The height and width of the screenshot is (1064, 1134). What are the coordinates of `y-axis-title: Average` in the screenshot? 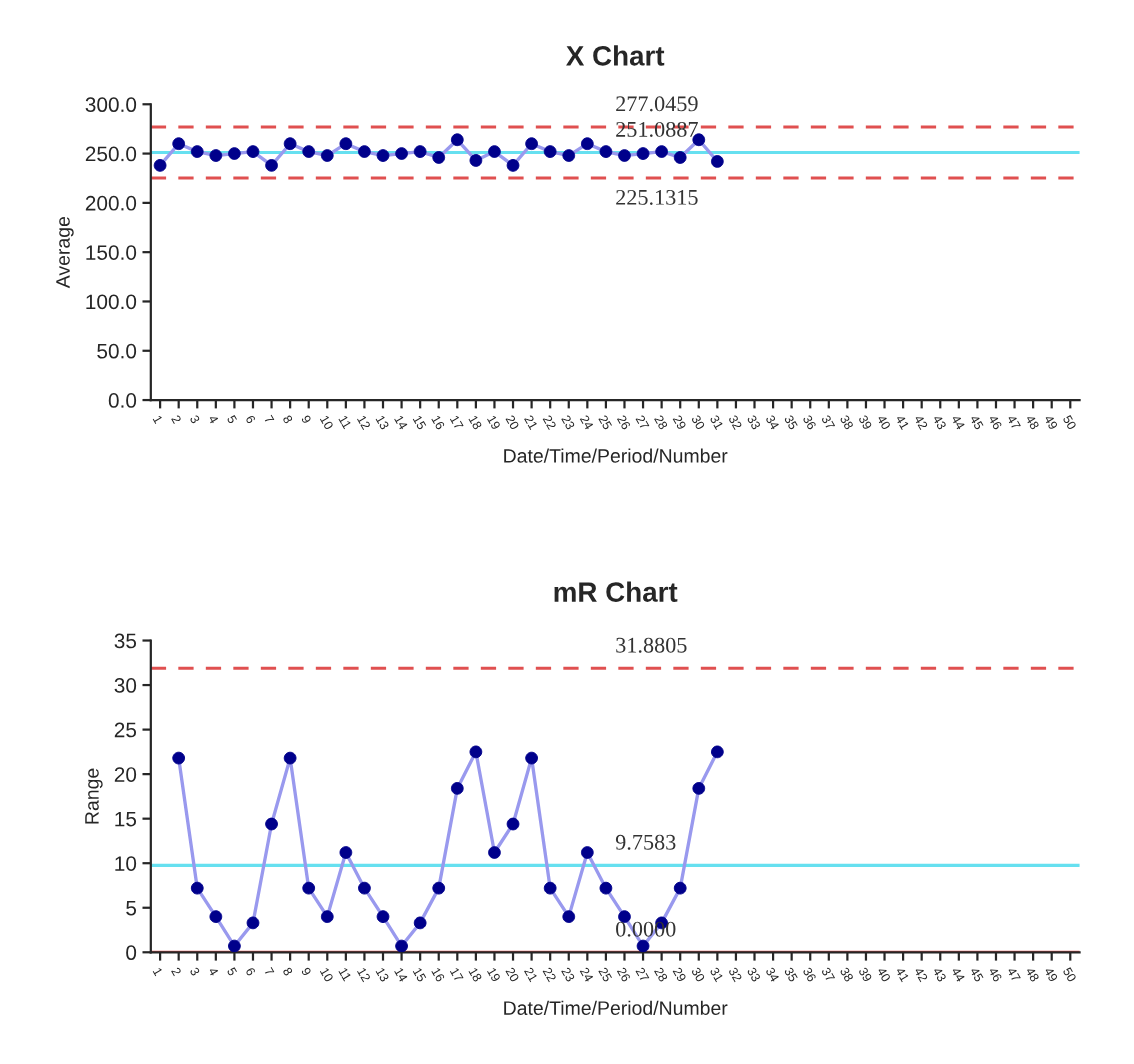 It's located at (65, 252).